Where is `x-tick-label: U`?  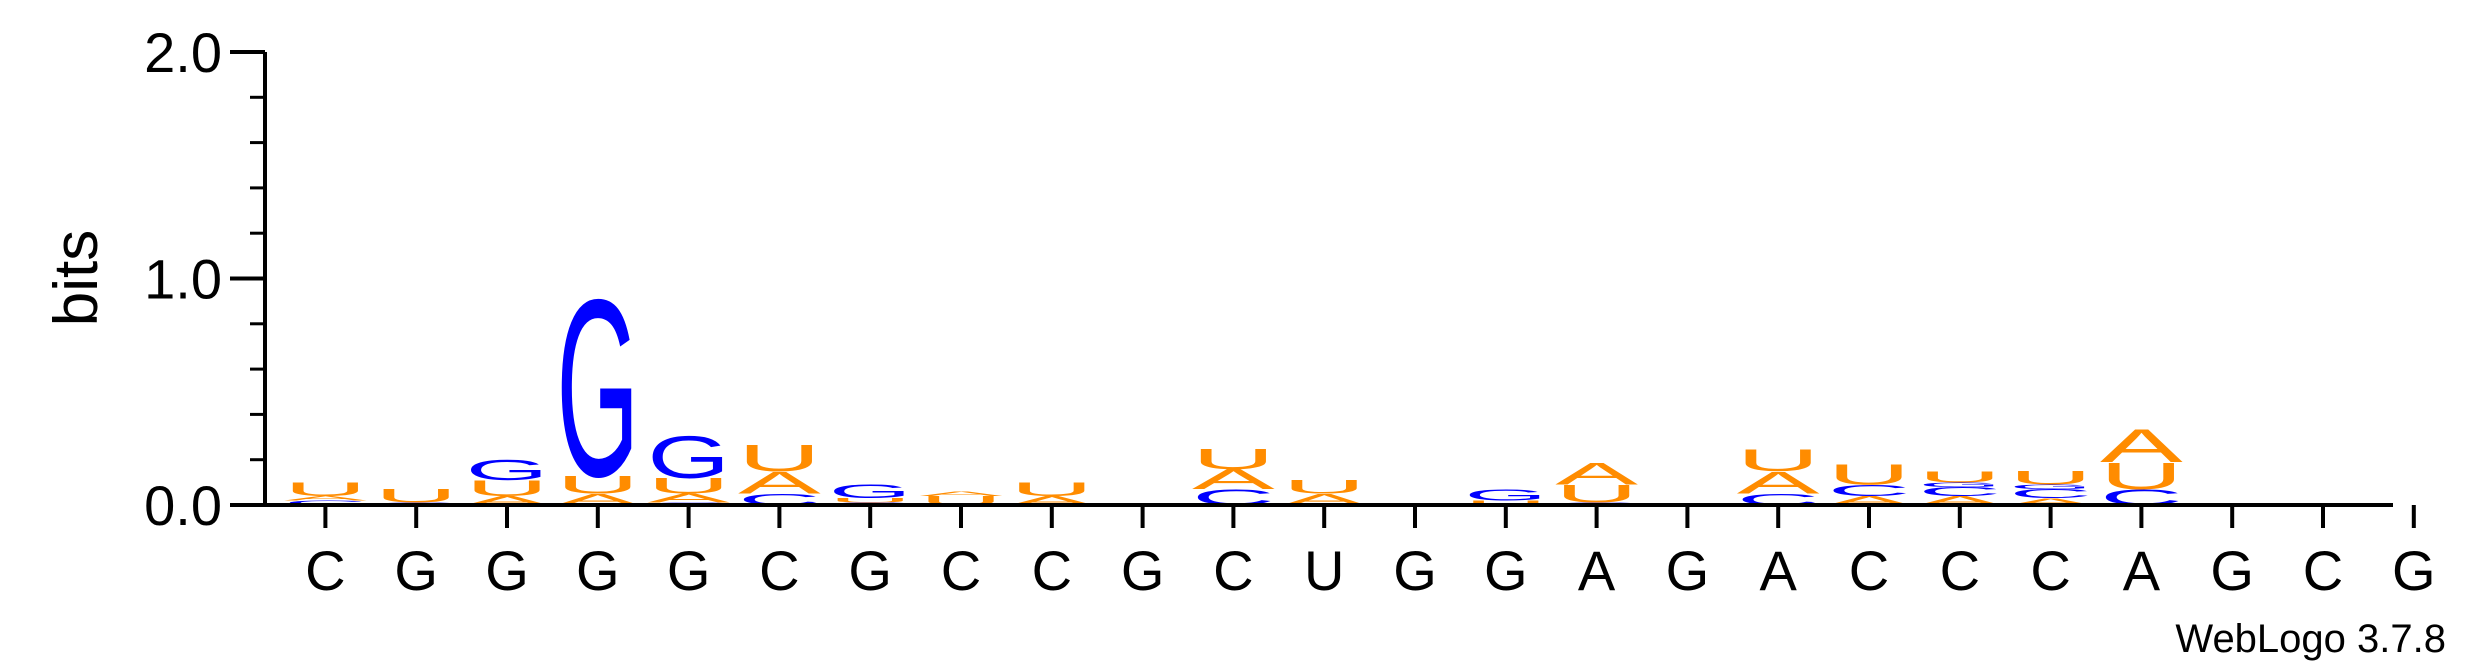
x-tick-label: U is located at coordinates (1324, 570).